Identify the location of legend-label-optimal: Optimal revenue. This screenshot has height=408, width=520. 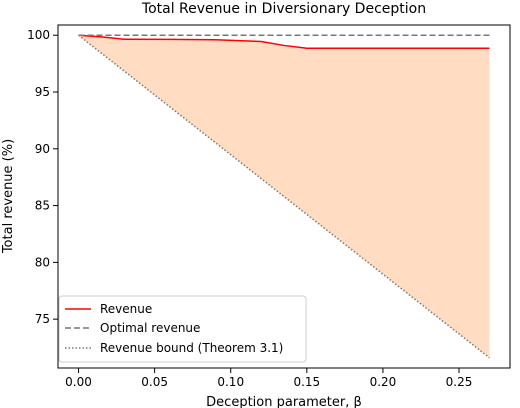
(150, 328).